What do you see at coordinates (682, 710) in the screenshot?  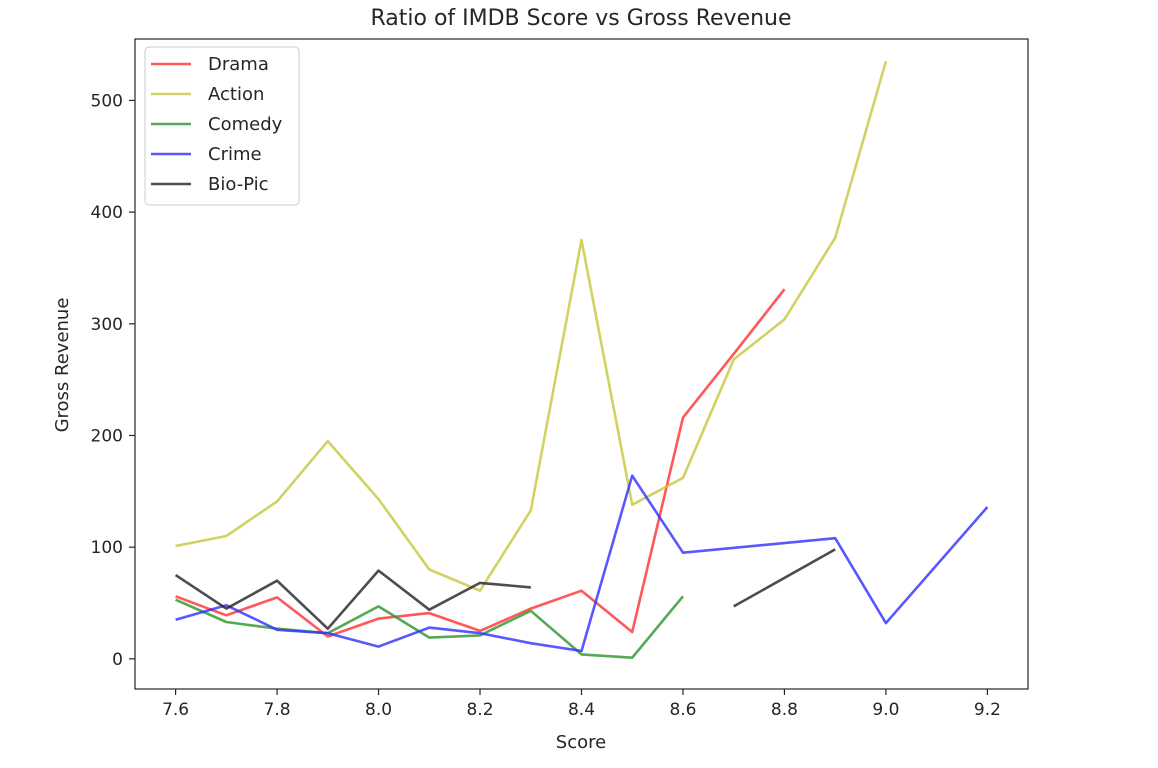 I see `x-tick-label: 8.6` at bounding box center [682, 710].